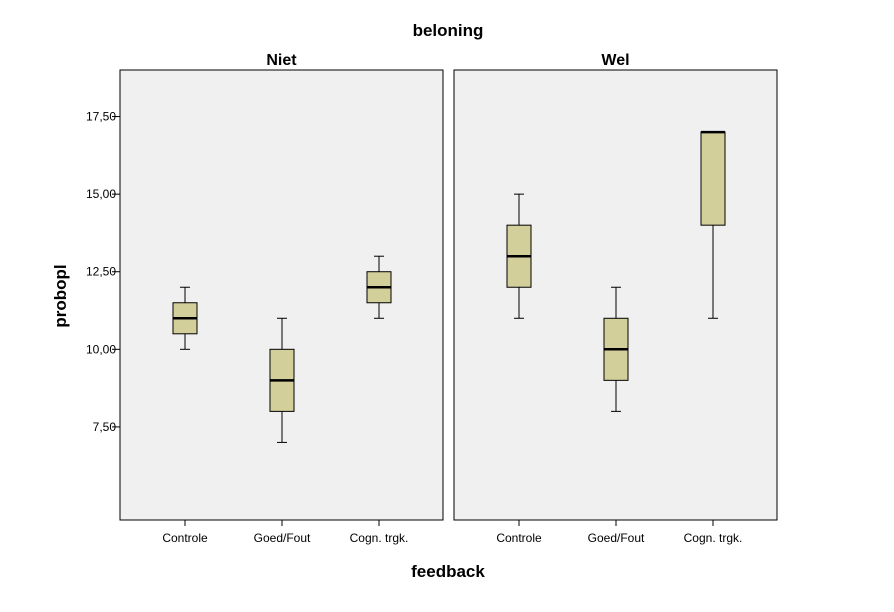 Image resolution: width=894 pixels, height=612 pixels. Describe the element at coordinates (448, 571) in the screenshot. I see `x-axis-title: feedback` at that location.